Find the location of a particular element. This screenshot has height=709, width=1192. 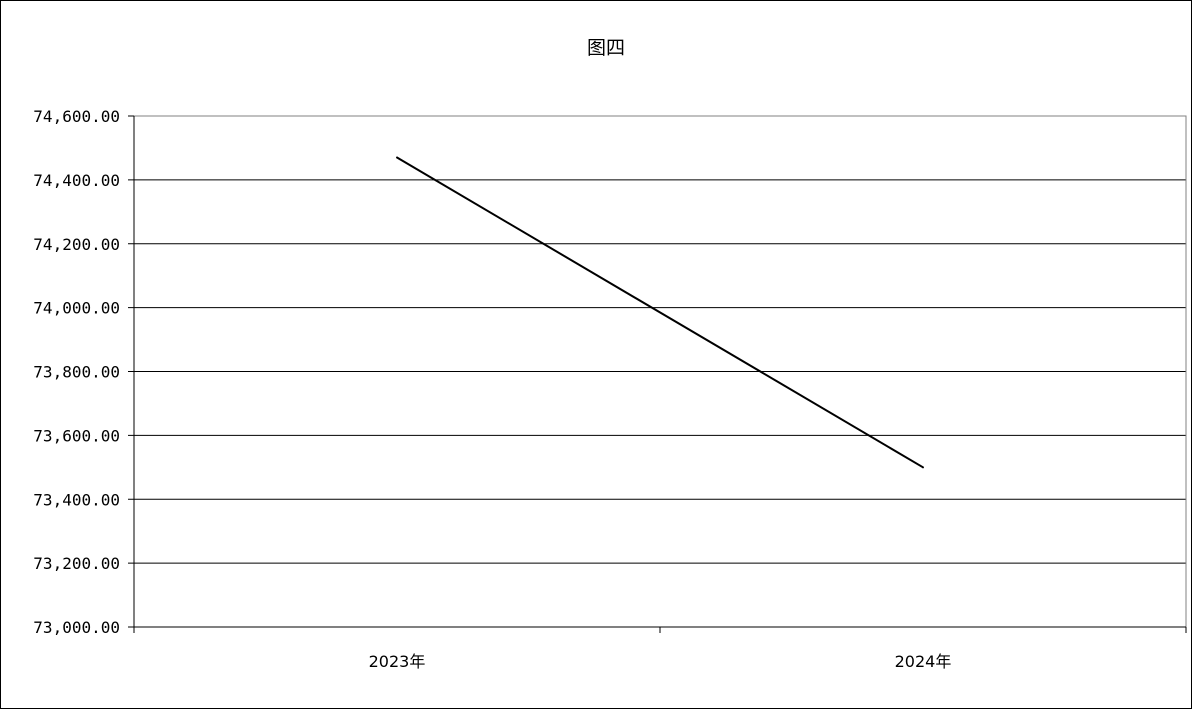

y-tick-label: 74,200.00 is located at coordinates (76, 244).